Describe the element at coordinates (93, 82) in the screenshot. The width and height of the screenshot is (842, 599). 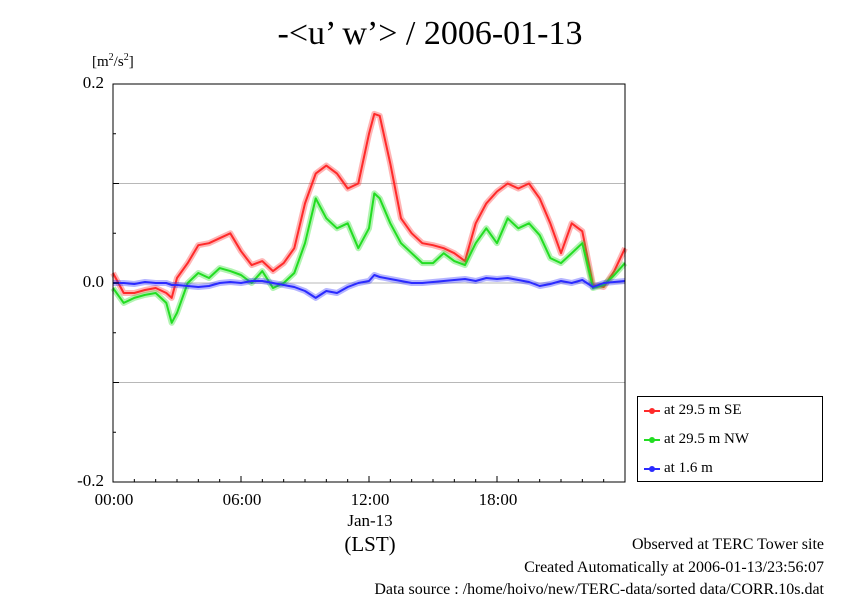
I see `y-tick-label: 0.2` at that location.